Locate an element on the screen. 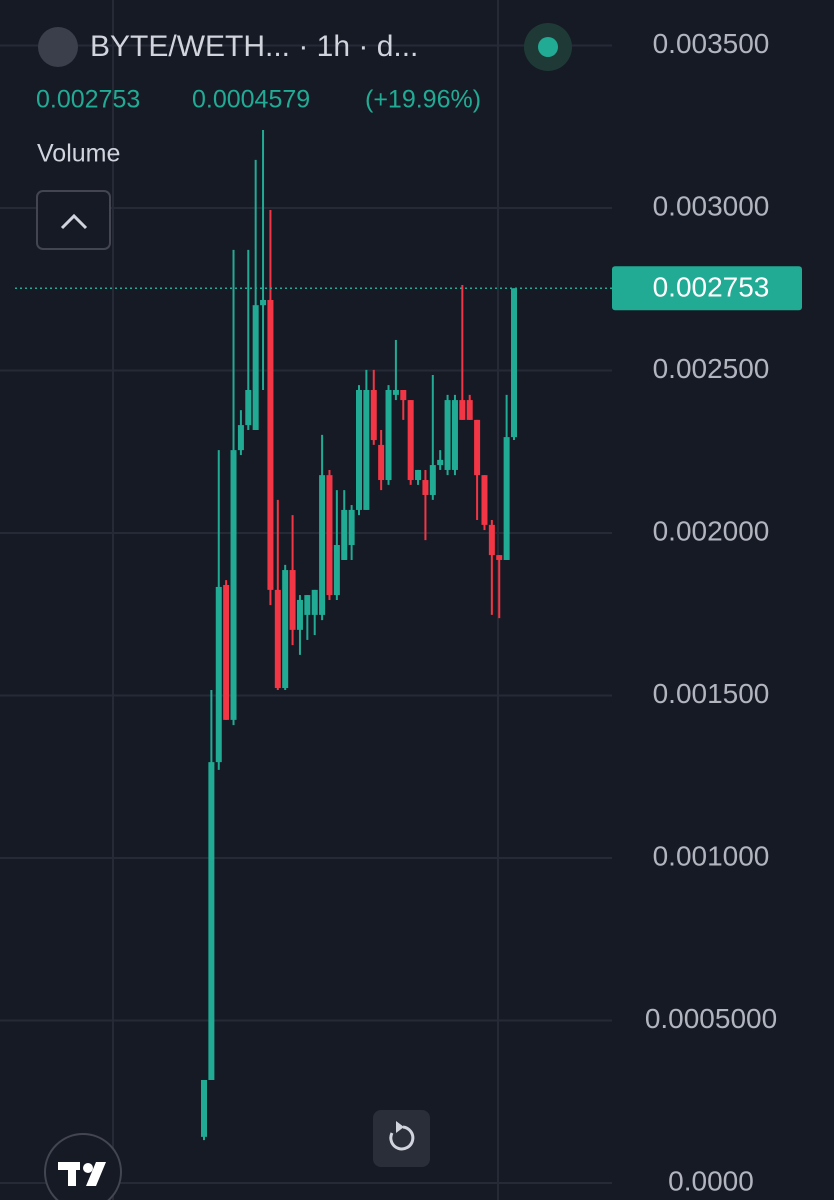 This screenshot has width=834, height=1200. change-pct: (+19.96%) is located at coordinates (423, 100).